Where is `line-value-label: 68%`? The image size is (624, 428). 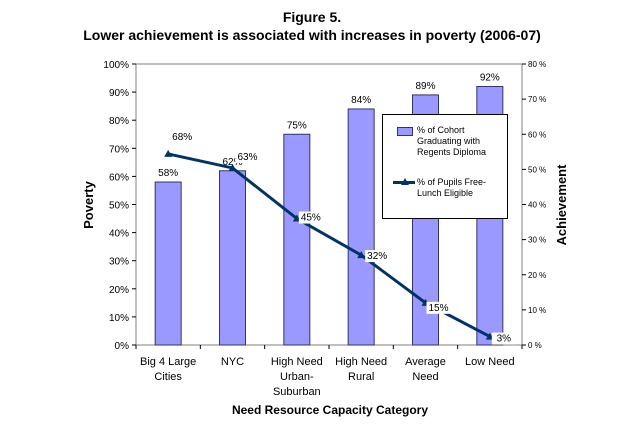
line-value-label: 68% is located at coordinates (182, 137).